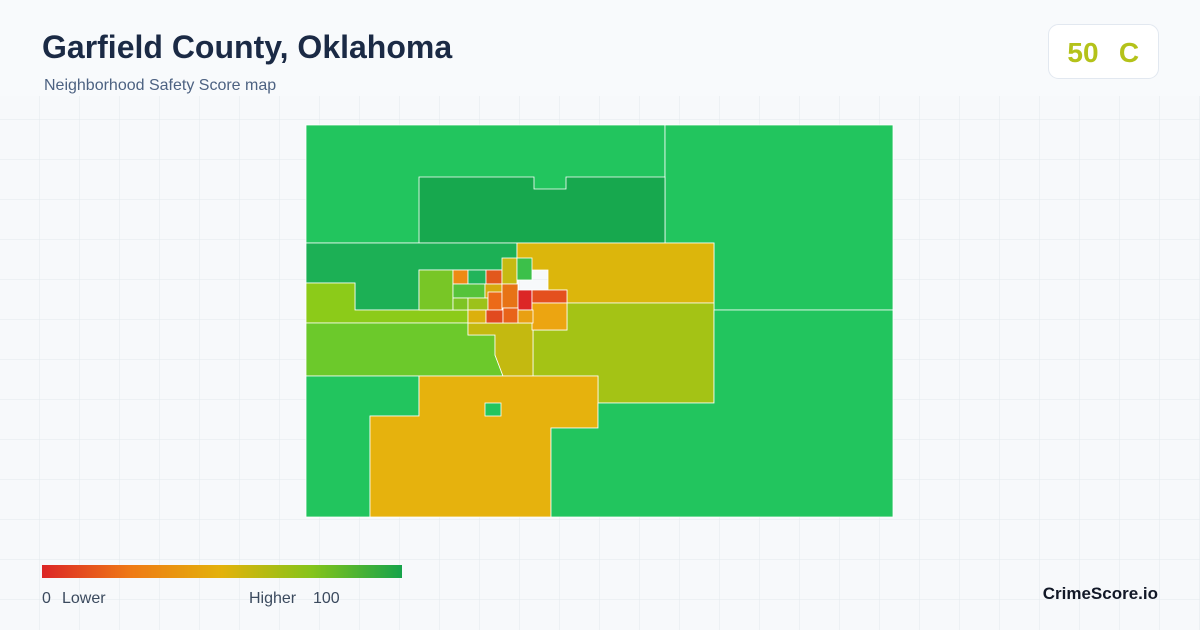  What do you see at coordinates (84, 598) in the screenshot?
I see `legend-min-label: Lower` at bounding box center [84, 598].